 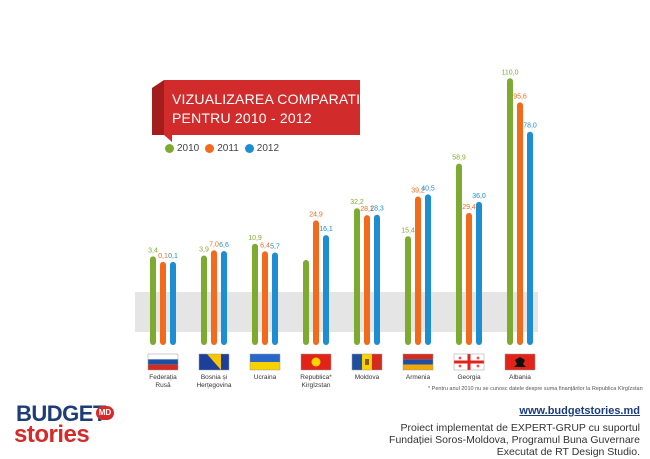 I want to click on georgia-flag, so click(x=469, y=362).